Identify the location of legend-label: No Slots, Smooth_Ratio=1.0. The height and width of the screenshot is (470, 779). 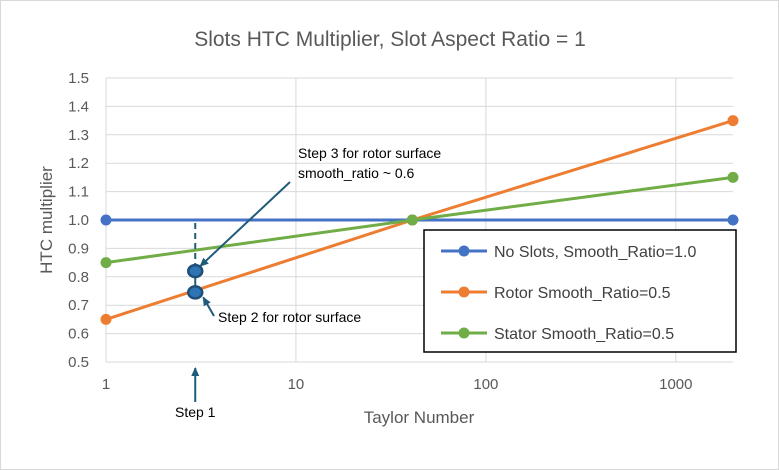
(595, 252).